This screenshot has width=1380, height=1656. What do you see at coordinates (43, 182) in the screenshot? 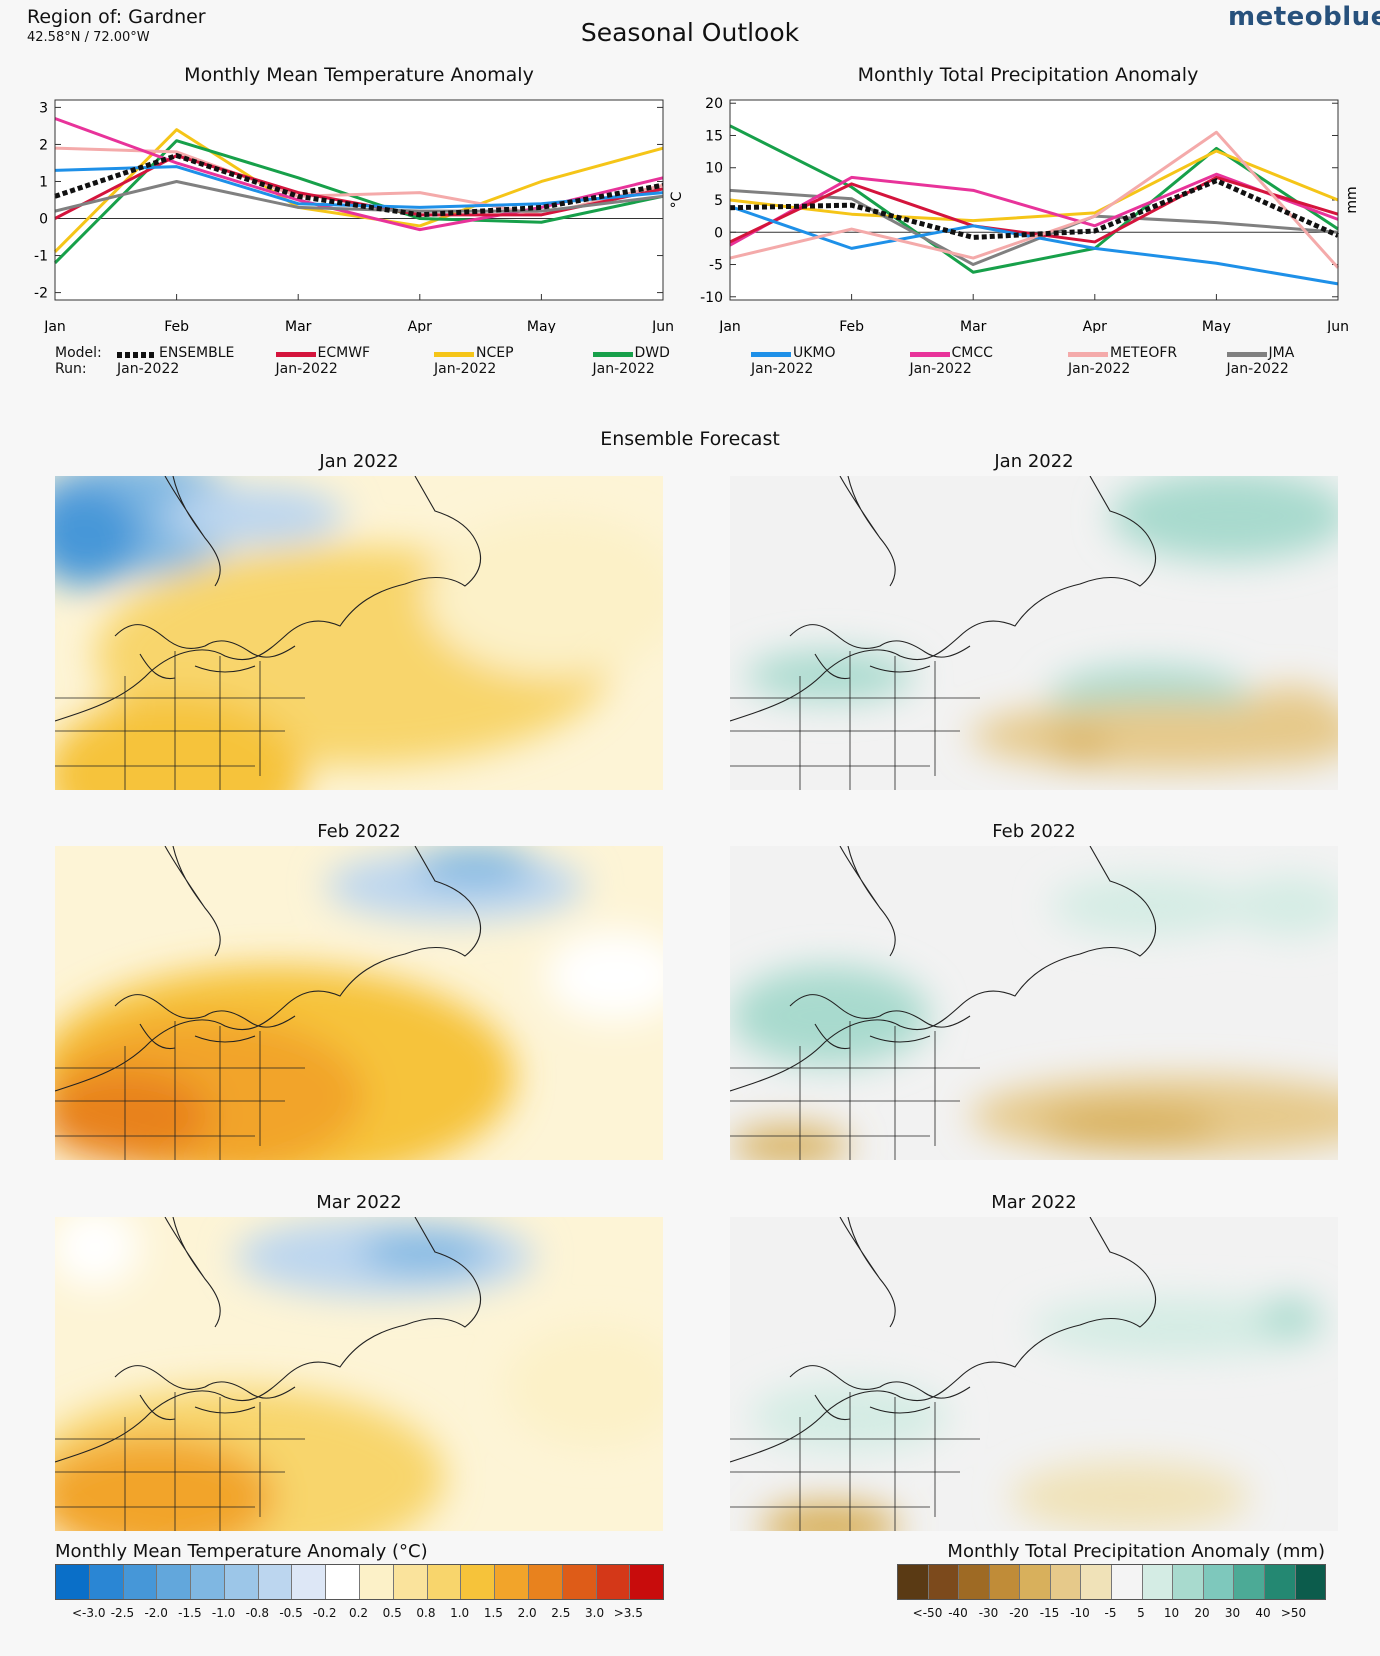
I see `y-tick-label: 1` at bounding box center [43, 182].